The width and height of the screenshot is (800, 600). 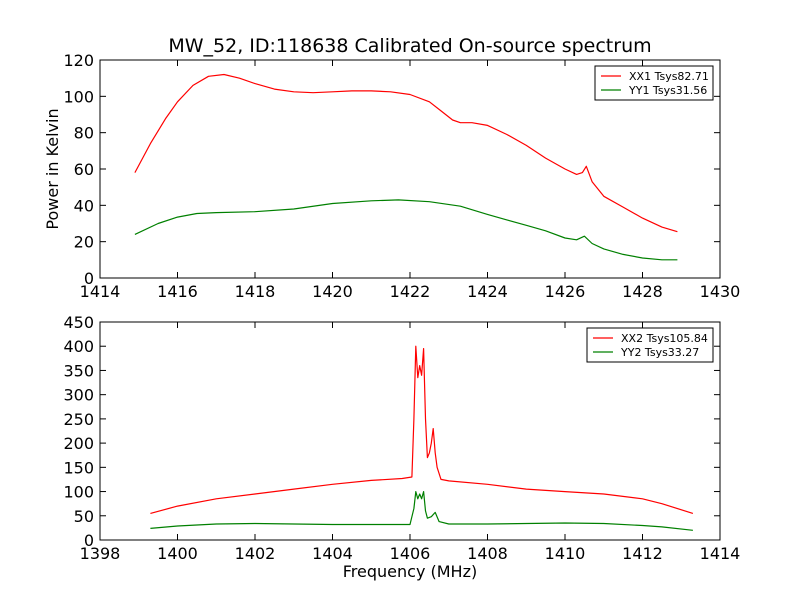 I want to click on y-tick-label: 40, so click(x=84, y=205).